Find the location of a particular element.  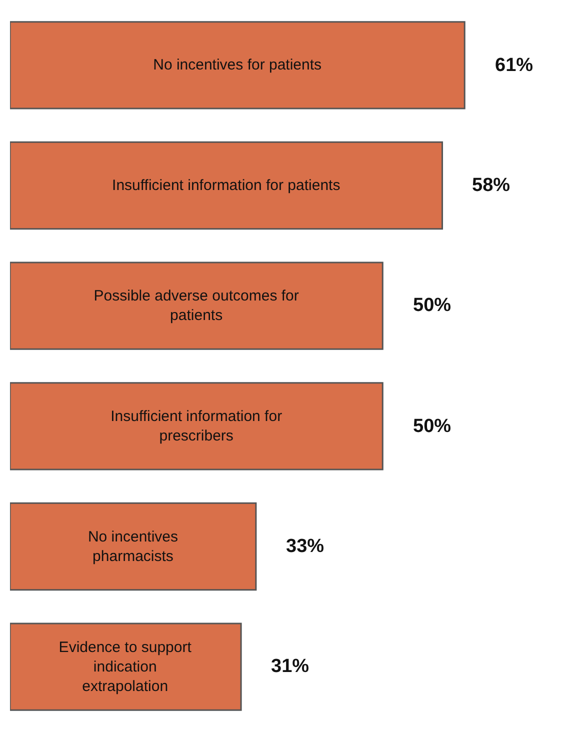

y-tick-label: Possible adverse outcomes for patients is located at coordinates (196, 306).